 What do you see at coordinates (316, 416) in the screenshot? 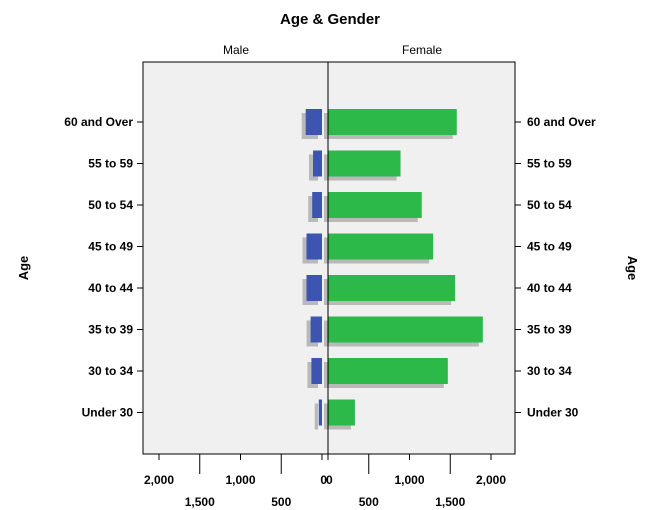
I see `male-bar-shadow` at bounding box center [316, 416].